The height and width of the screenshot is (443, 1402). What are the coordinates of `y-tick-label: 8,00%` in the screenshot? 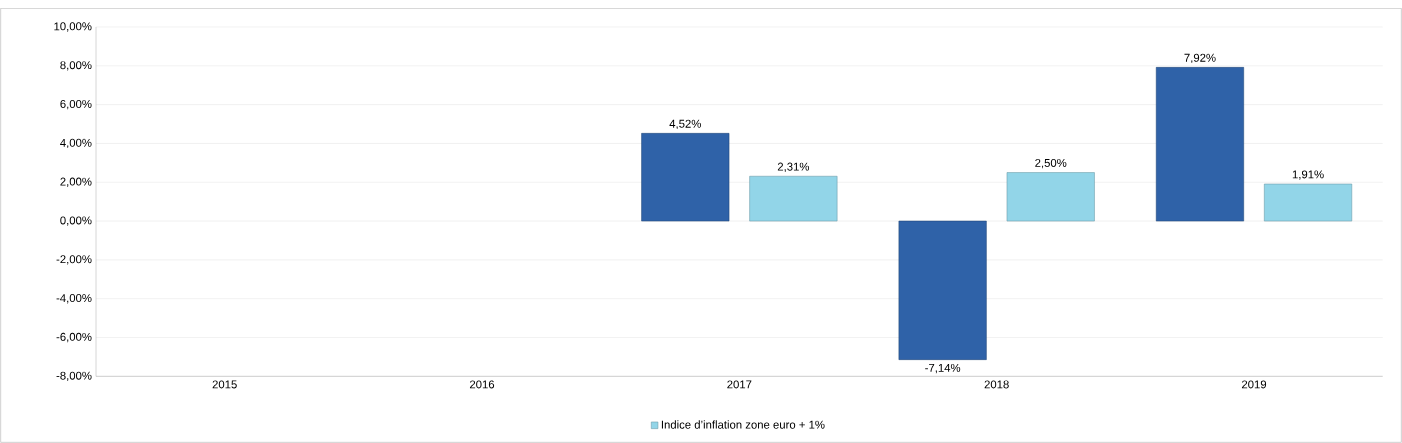 It's located at (76, 66).